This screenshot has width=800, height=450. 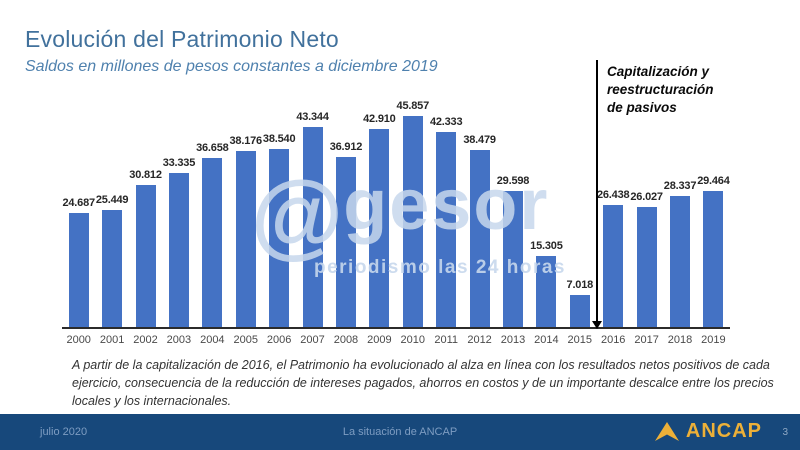 I want to click on bar-slot: 42.333, so click(x=446, y=221).